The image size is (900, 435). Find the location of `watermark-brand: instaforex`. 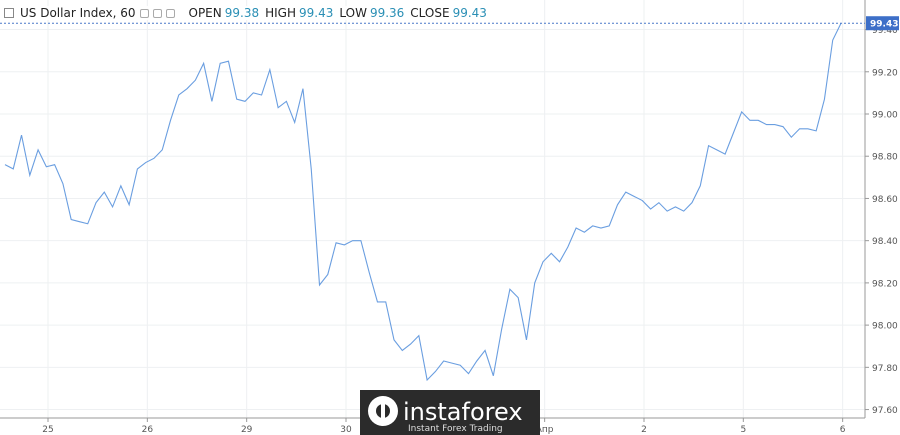

watermark-brand: instaforex is located at coordinates (463, 412).